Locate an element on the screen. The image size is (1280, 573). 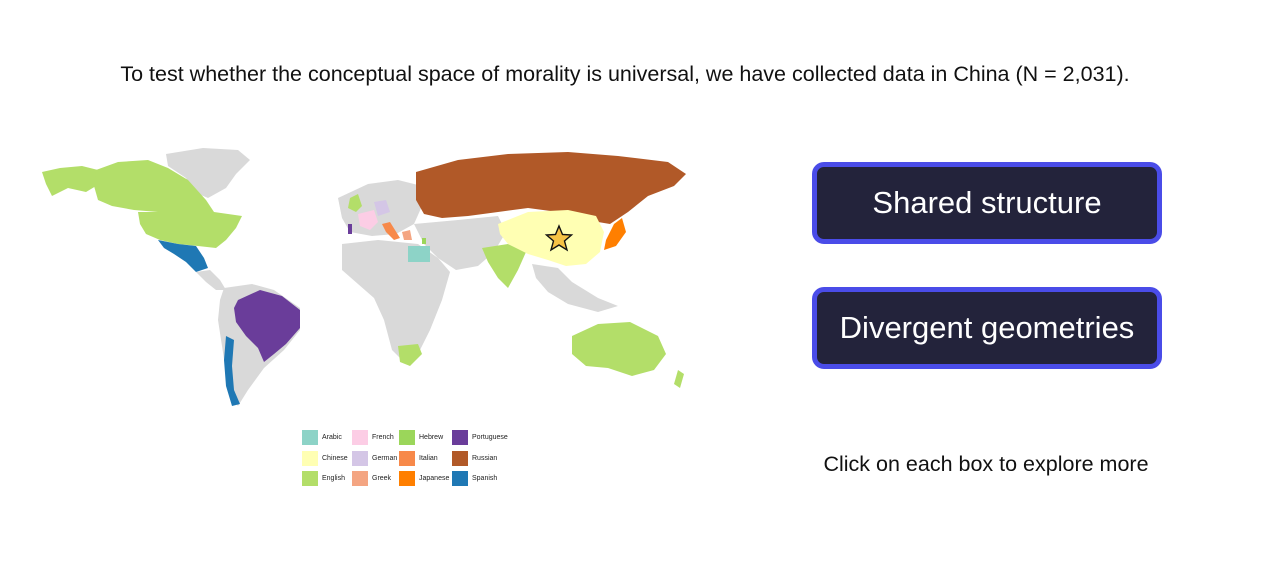
map-region-usa is located at coordinates (190, 230).